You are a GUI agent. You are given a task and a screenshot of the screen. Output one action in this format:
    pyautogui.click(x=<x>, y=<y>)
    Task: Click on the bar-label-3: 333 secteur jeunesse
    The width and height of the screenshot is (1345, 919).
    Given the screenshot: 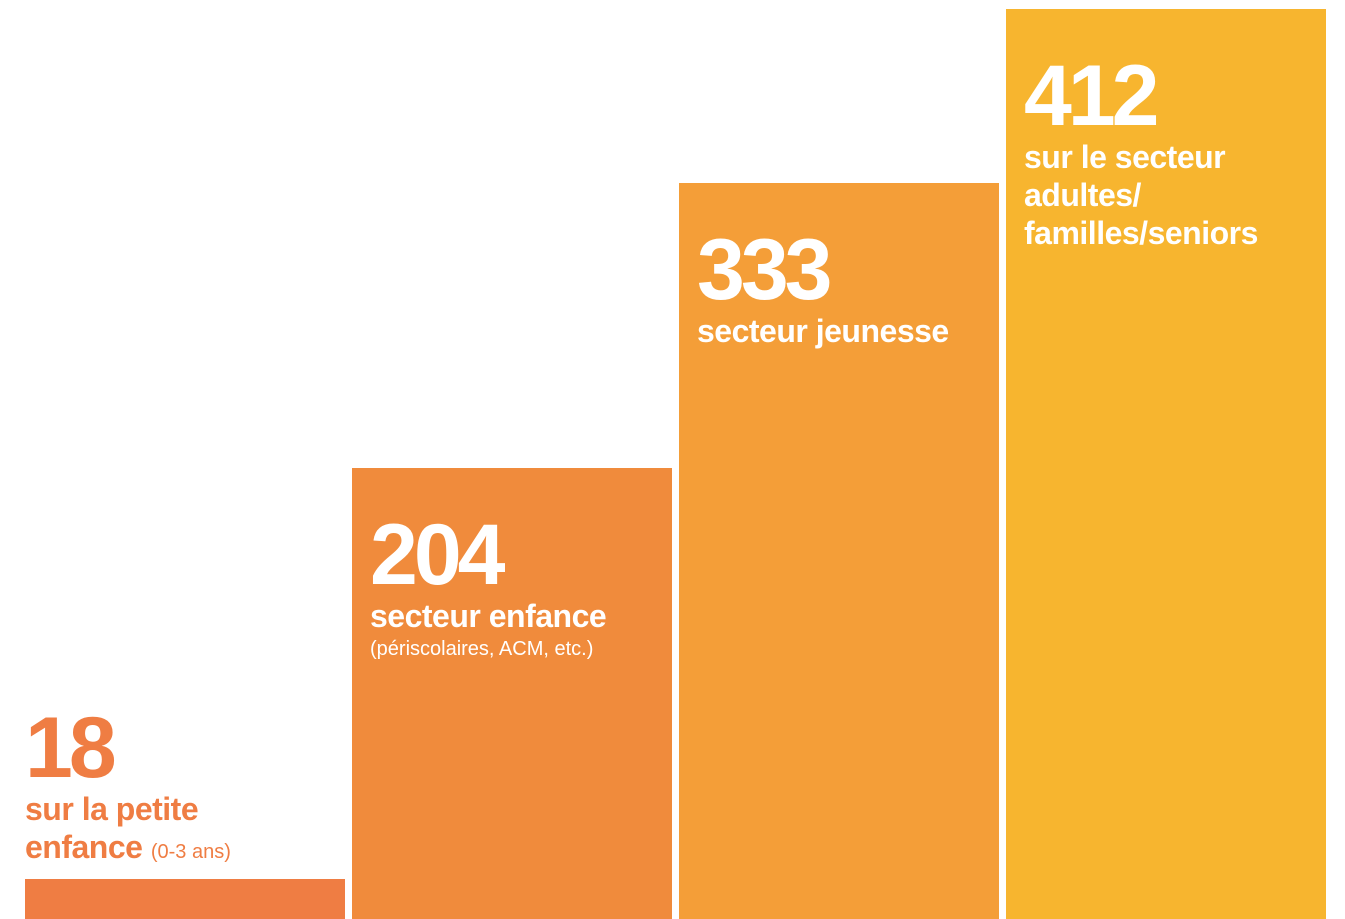 What is the action you would take?
    pyautogui.click(x=867, y=289)
    